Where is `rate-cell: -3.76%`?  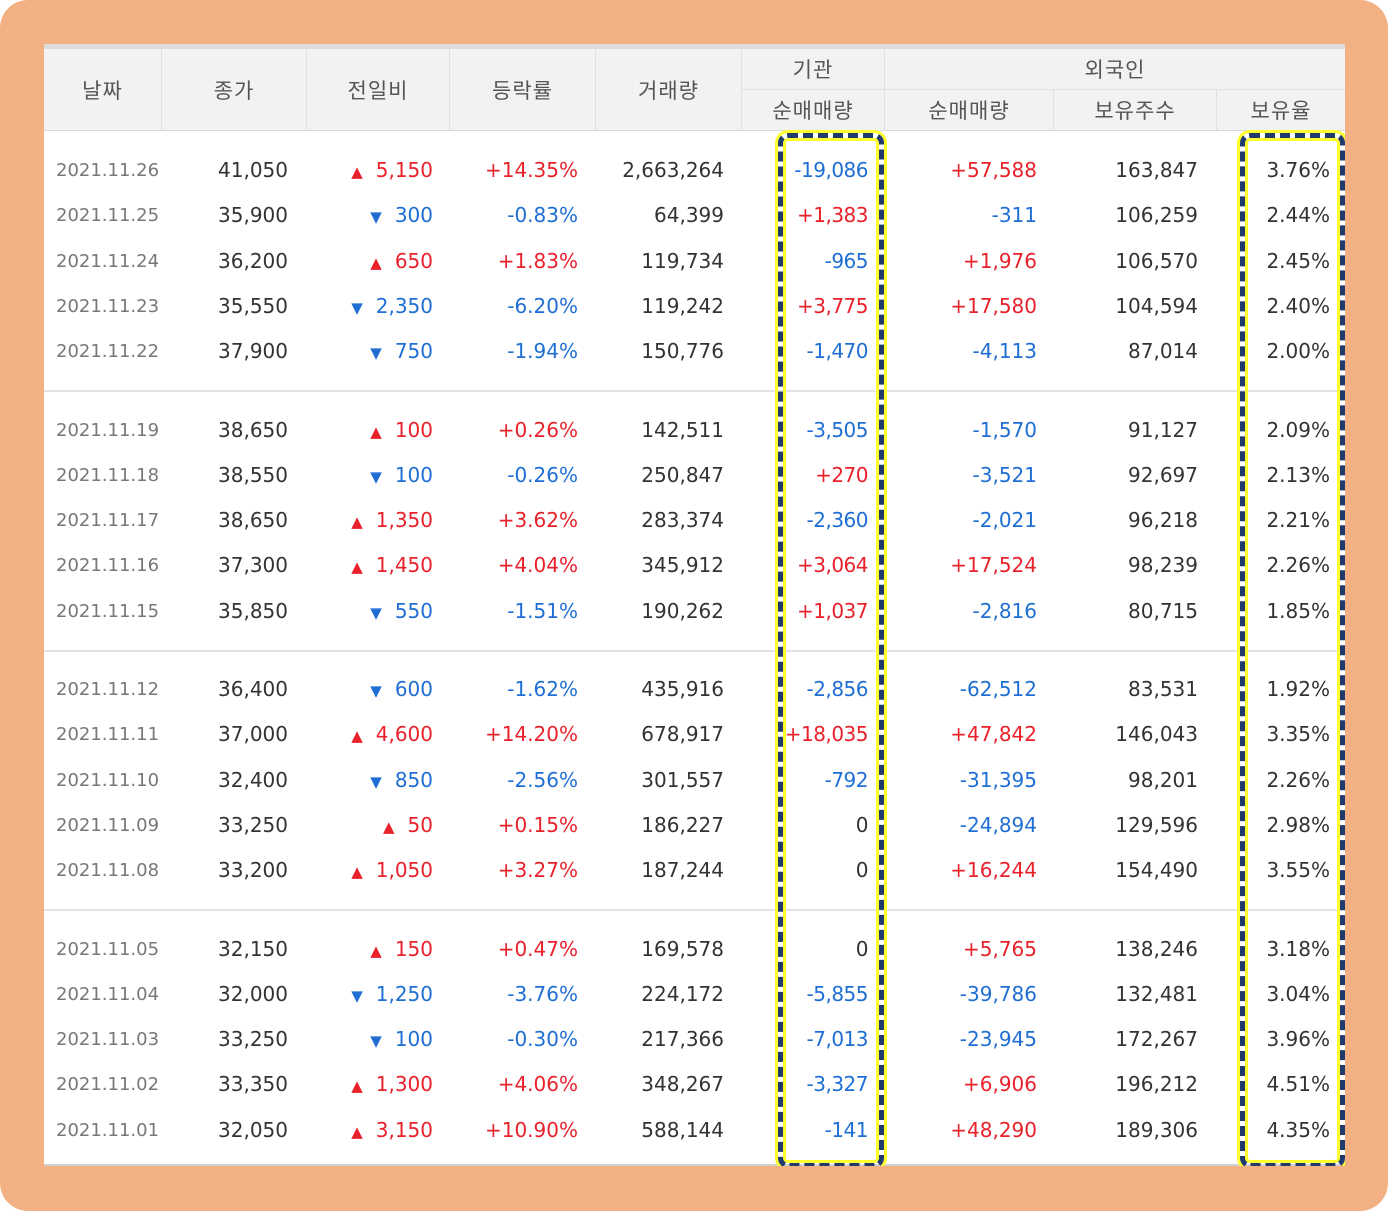 rate-cell: -3.76% is located at coordinates (542, 993).